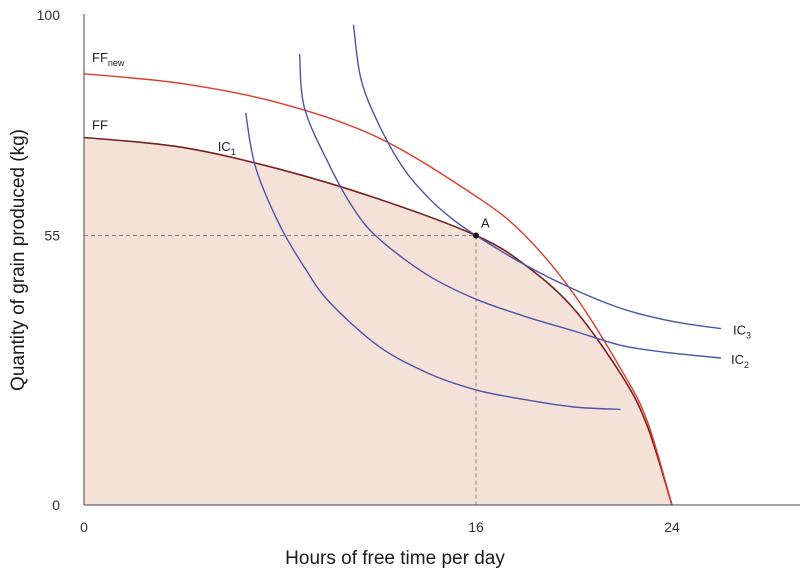 This screenshot has height=571, width=810. What do you see at coordinates (395, 558) in the screenshot?
I see `x-axis-title: Hours of free time per day` at bounding box center [395, 558].